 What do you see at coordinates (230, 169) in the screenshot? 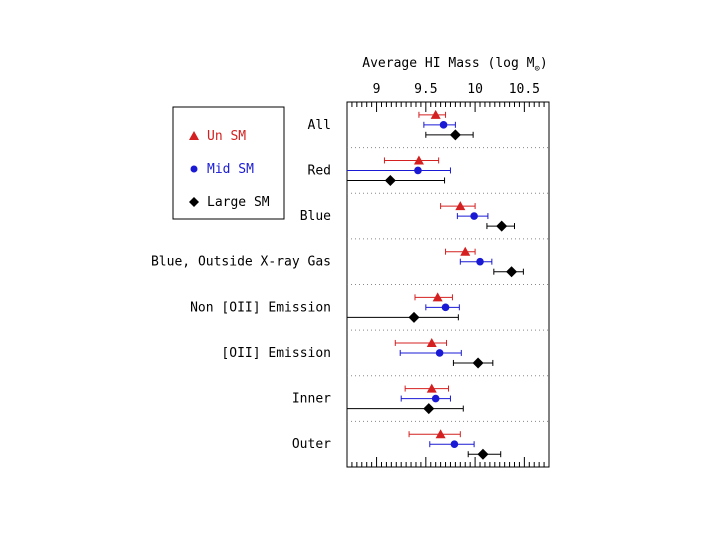
I see `legend-label: Mid SM` at bounding box center [230, 169].